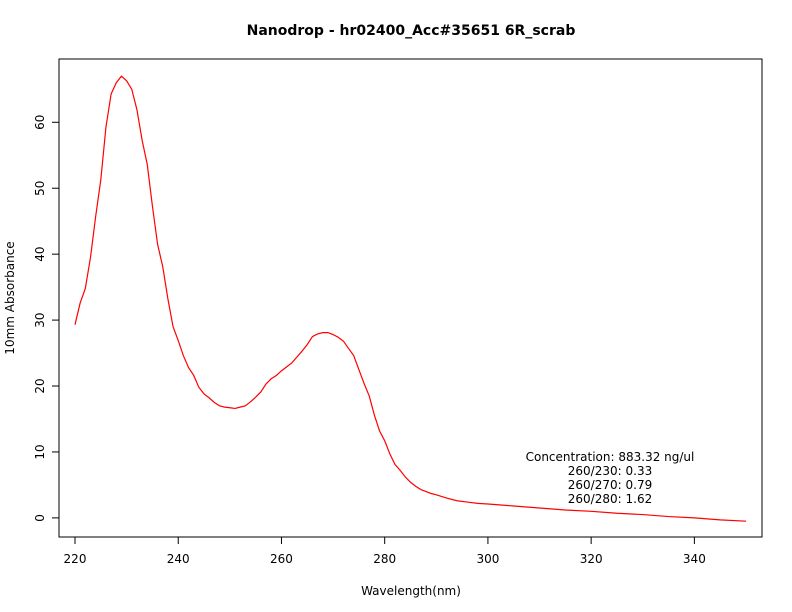 The image size is (792, 612). What do you see at coordinates (610, 471) in the screenshot?
I see `ratio-260-230-text: 260/230: 0.33` at bounding box center [610, 471].